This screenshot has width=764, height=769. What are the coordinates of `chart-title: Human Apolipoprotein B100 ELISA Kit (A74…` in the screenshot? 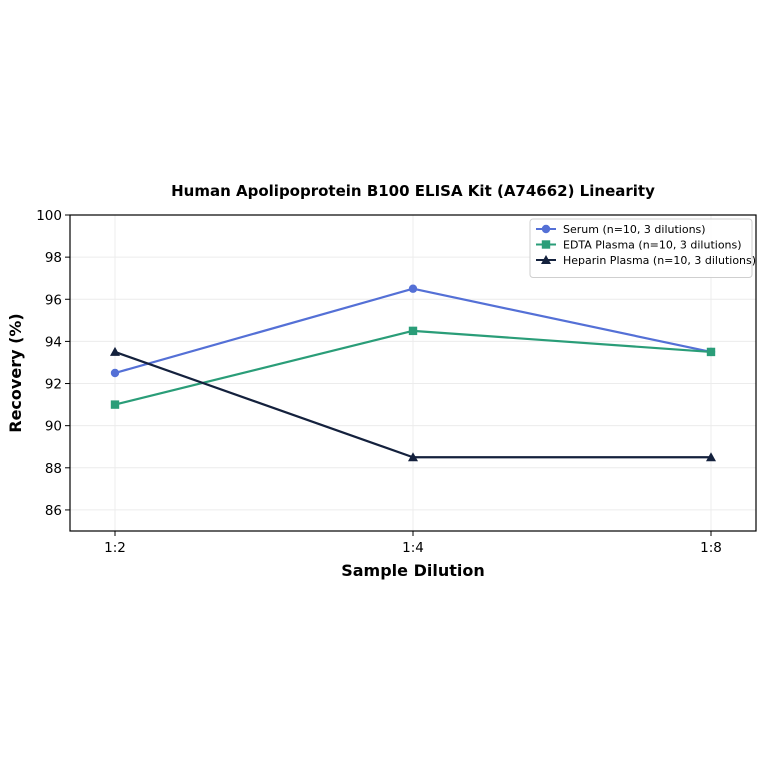 It's located at (413, 191).